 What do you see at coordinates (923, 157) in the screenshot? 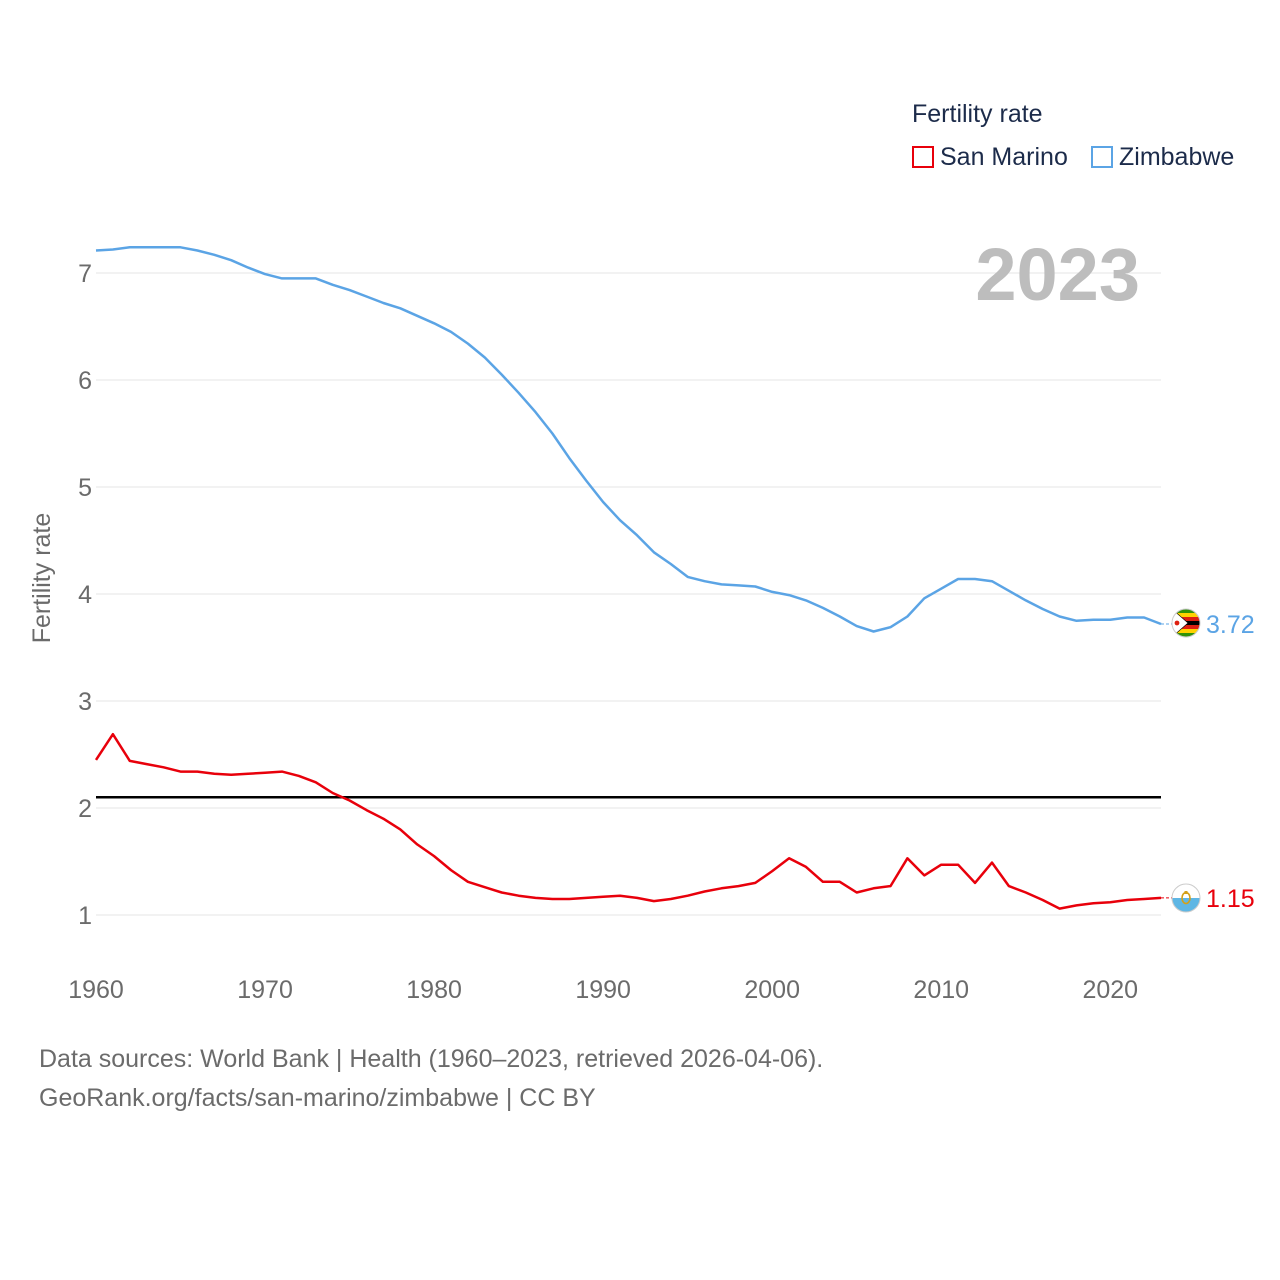
I see `legend-swatch-san-marino` at bounding box center [923, 157].